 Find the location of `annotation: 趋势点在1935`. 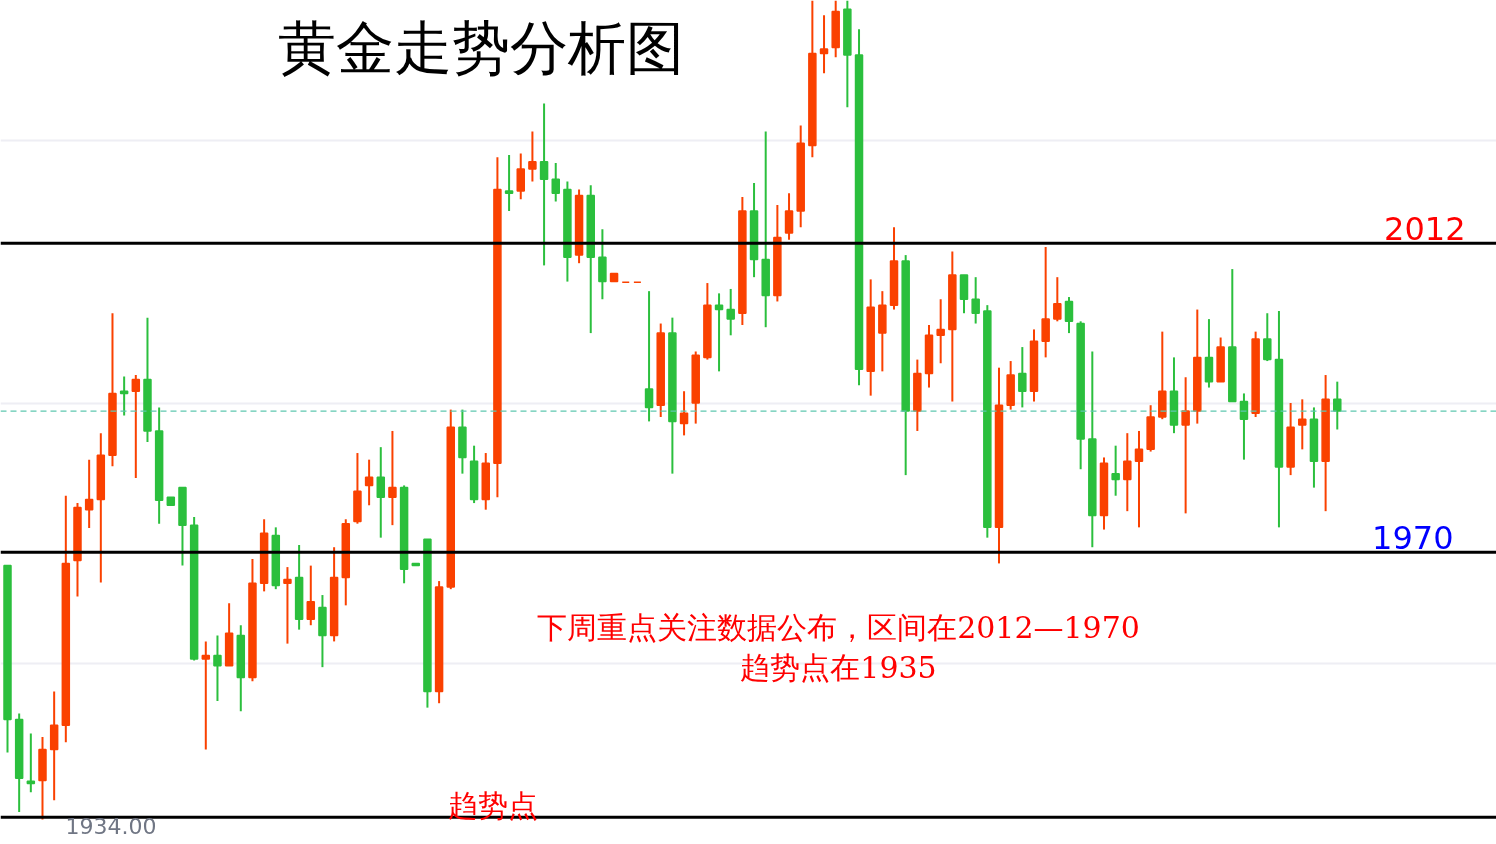

annotation: 趋势点在1935 is located at coordinates (838, 667).